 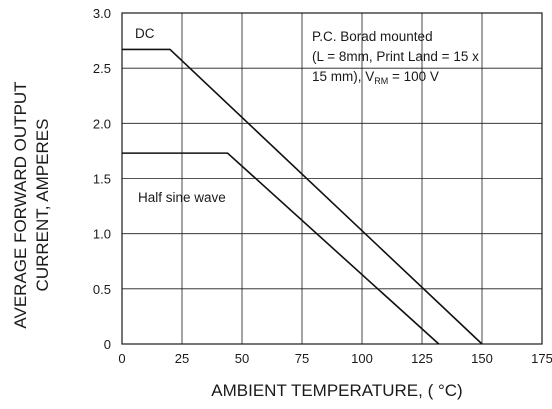 I want to click on y-tick-label: 0, so click(x=107, y=344).